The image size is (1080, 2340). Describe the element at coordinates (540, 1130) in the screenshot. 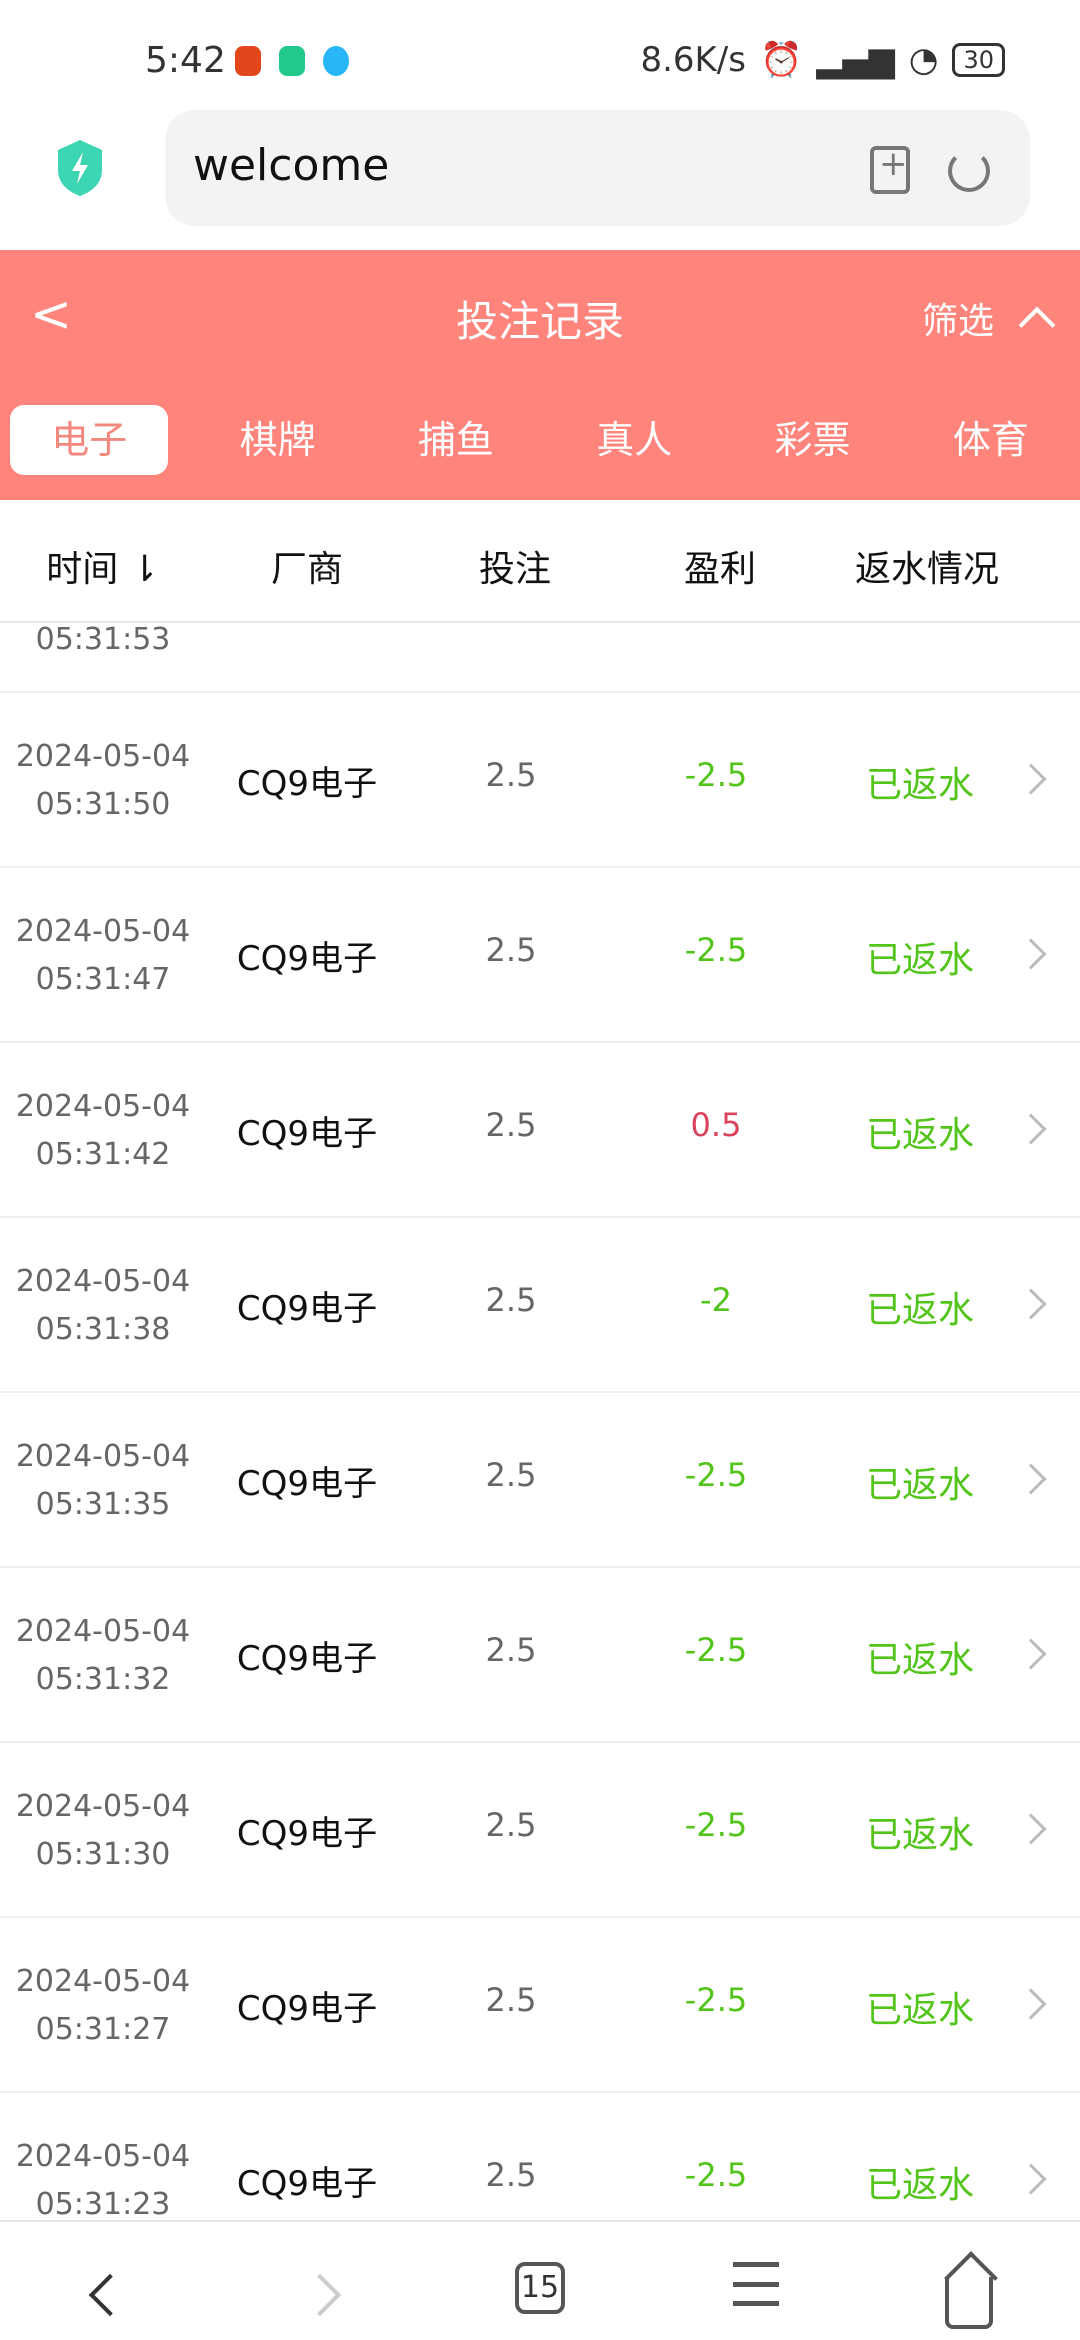

I see `table-row: 2024-05-04 05:31:42 CQ9电子 2.5 0.5 已返水` at that location.